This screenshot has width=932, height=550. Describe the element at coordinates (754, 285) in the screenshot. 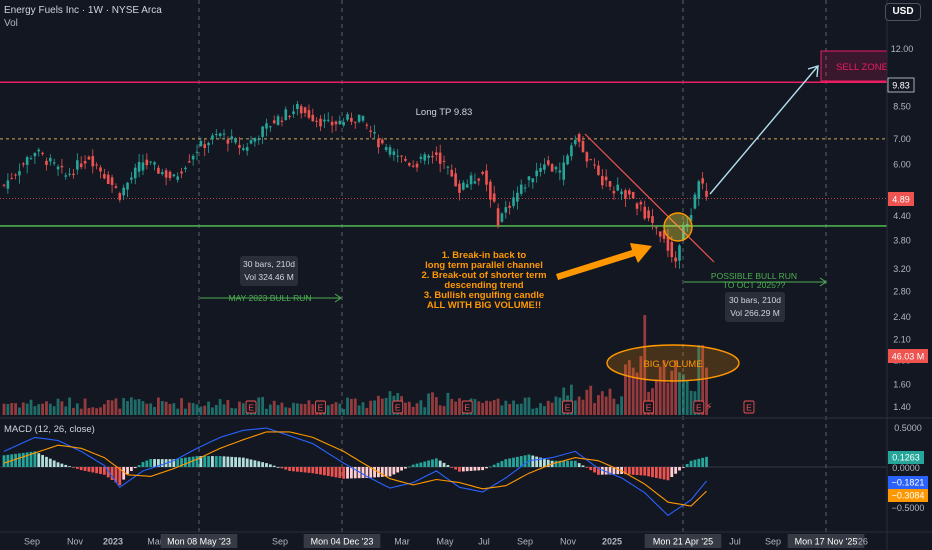

I see `range2-label-2: TO OCT 2025??` at that location.